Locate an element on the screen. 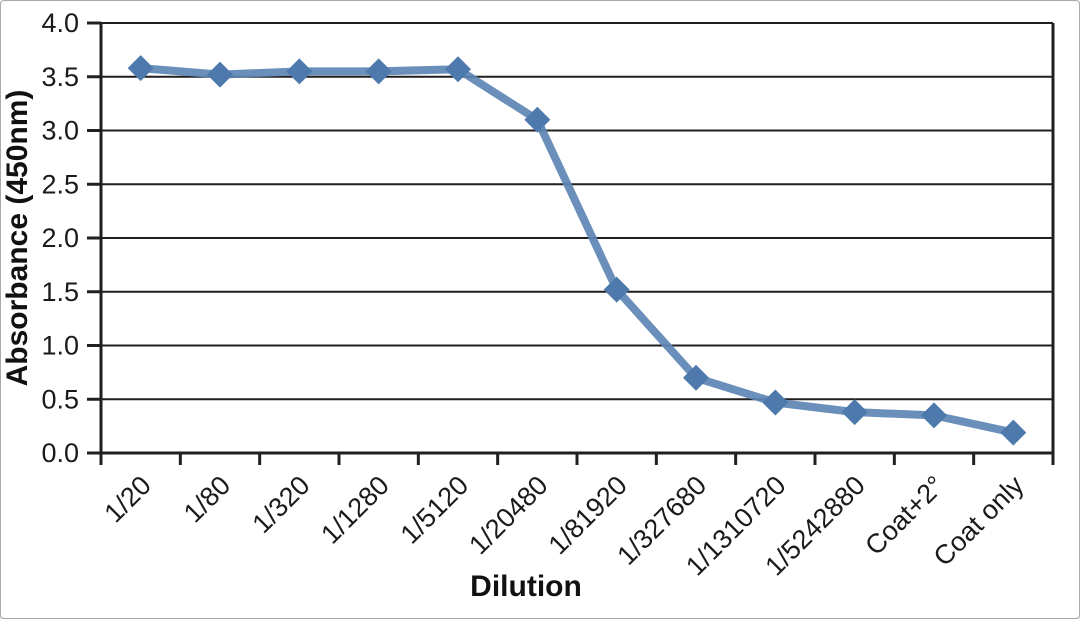 The height and width of the screenshot is (619, 1080). y-tick-label: 1.0 is located at coordinates (60, 346).